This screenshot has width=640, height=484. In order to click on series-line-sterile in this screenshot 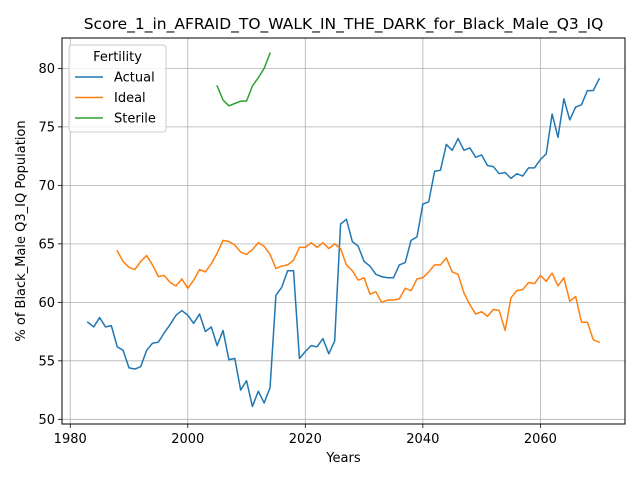, I will do `click(244, 79)`.